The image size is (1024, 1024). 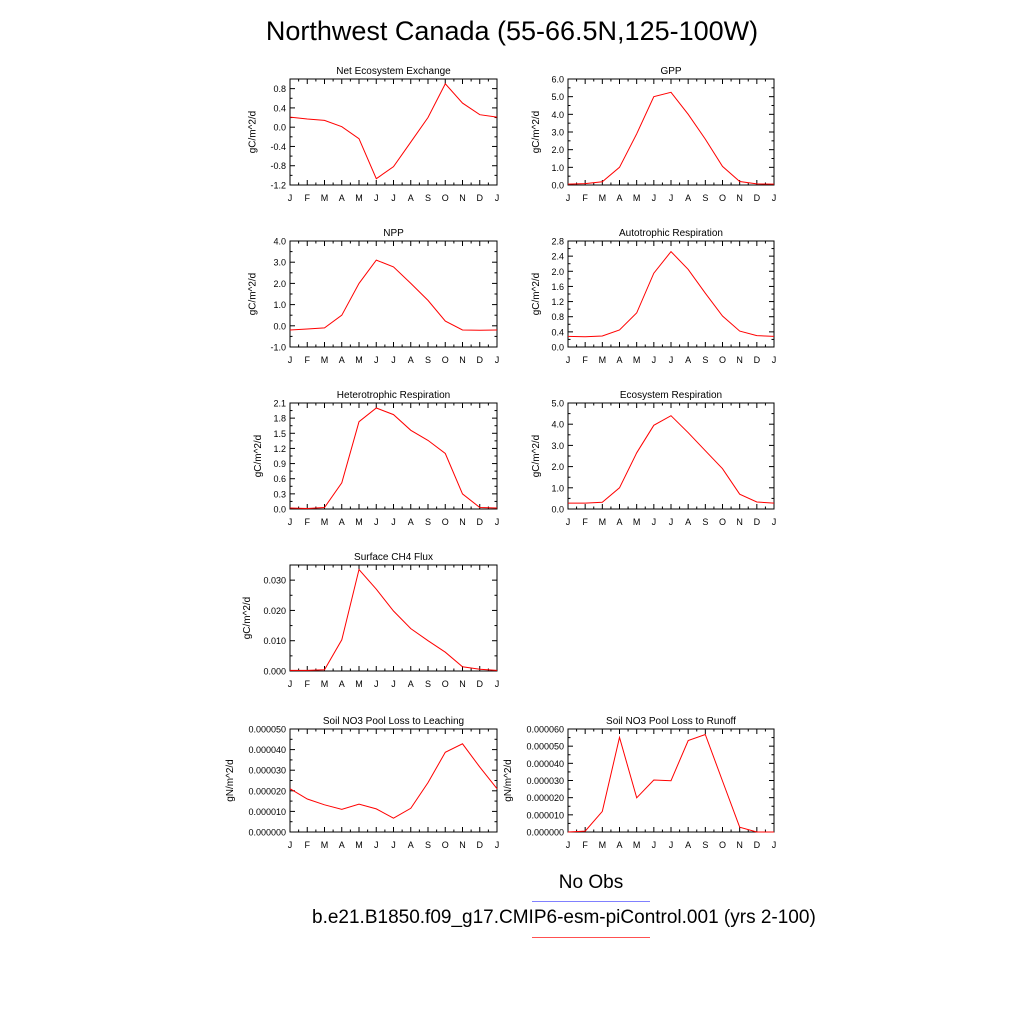 What do you see at coordinates (279, 419) in the screenshot?
I see `y-tick-label: 1.8` at bounding box center [279, 419].